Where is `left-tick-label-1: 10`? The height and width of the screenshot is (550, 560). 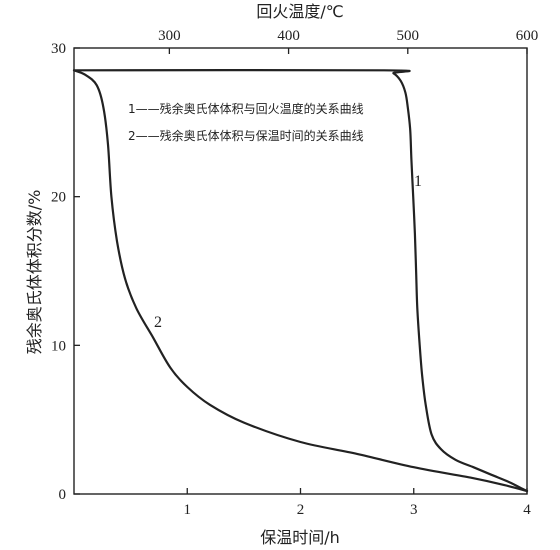
left-tick-label-1: 10 is located at coordinates (58, 346).